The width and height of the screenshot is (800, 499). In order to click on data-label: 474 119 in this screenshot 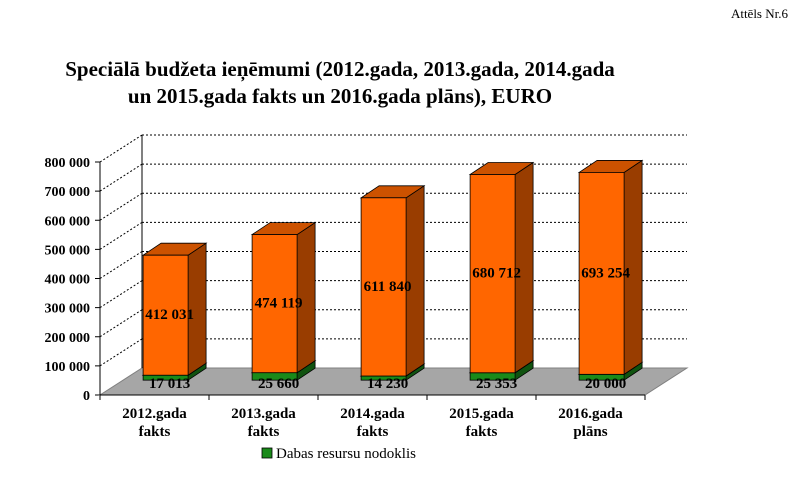, I will do `click(279, 304)`.